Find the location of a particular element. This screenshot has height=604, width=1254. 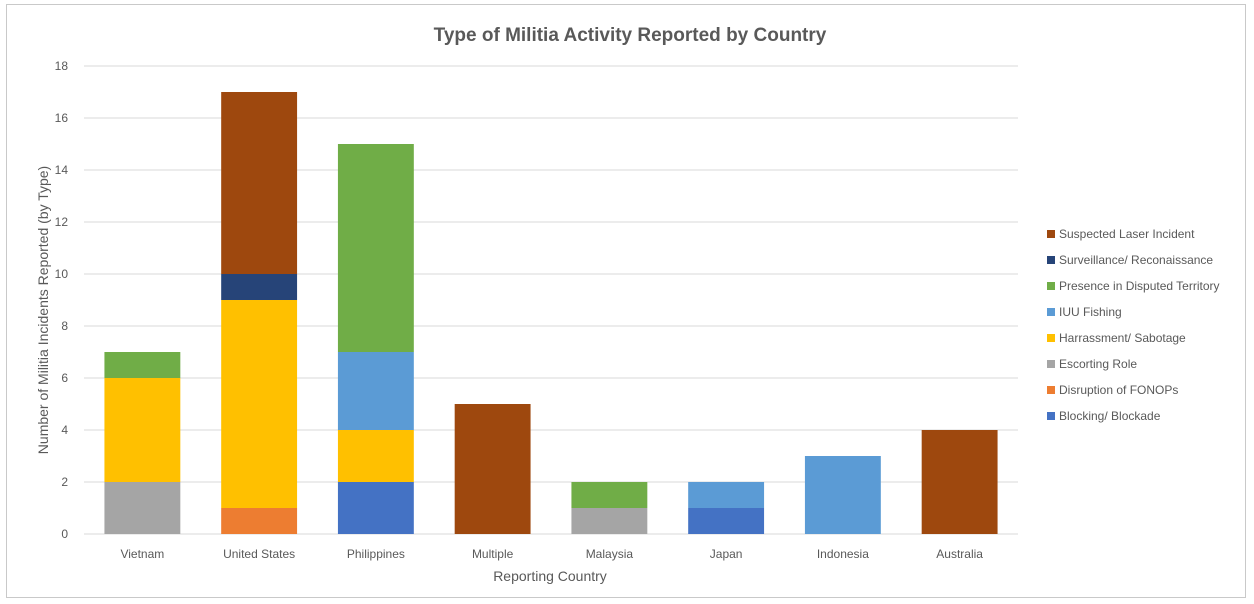

y-tick-label: 10 is located at coordinates (62, 274).